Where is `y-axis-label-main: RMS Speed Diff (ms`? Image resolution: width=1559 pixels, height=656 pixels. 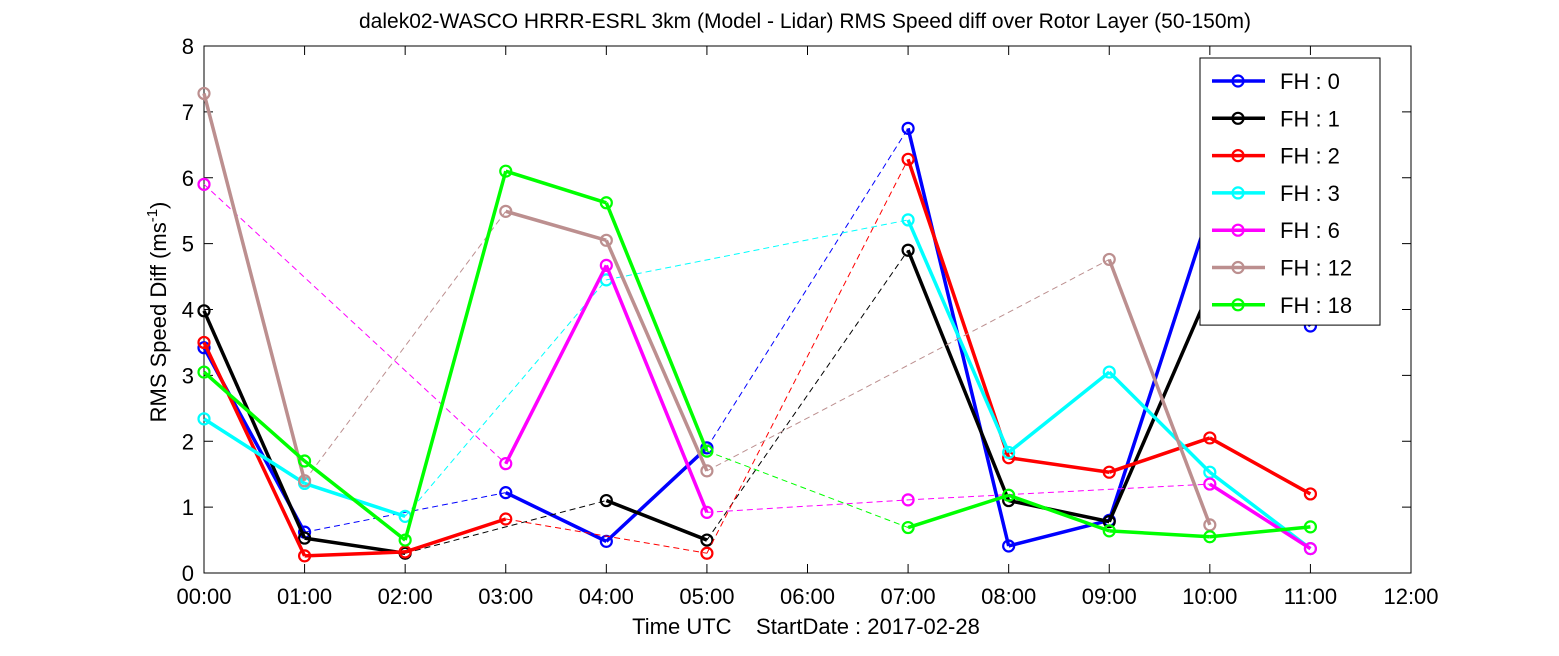 y-axis-label-main: RMS Speed Diff (ms is located at coordinates (158, 322).